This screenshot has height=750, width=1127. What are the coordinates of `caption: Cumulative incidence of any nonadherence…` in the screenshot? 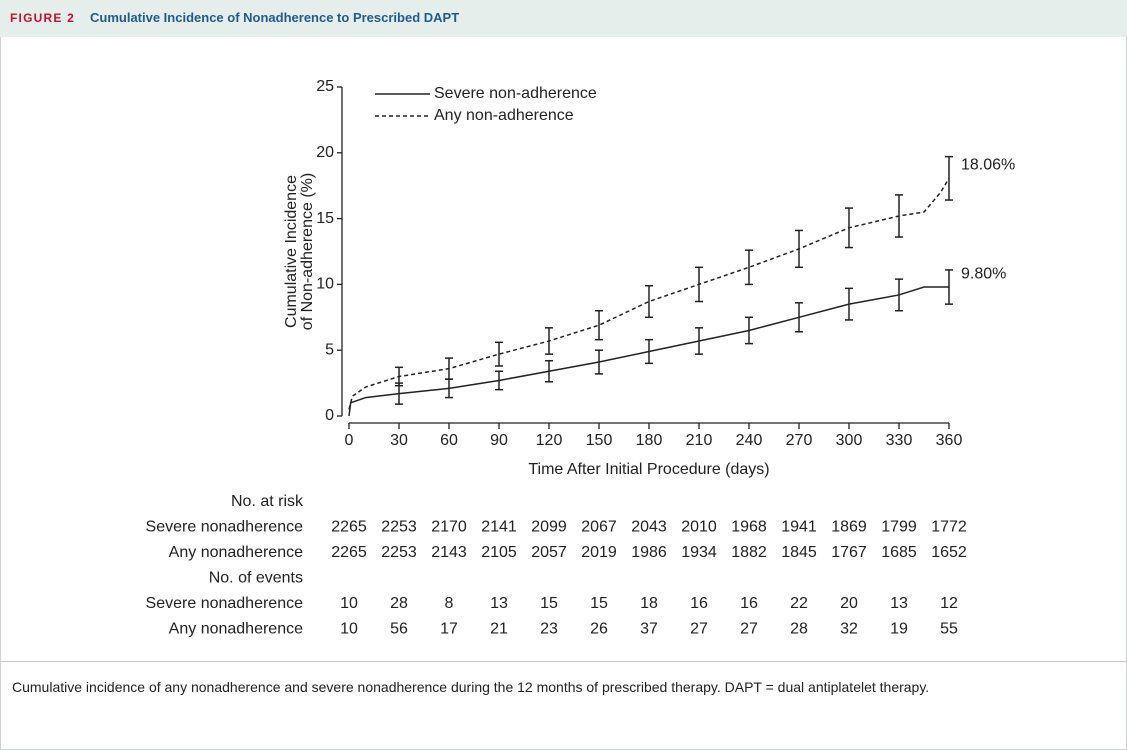 It's located at (471, 687).